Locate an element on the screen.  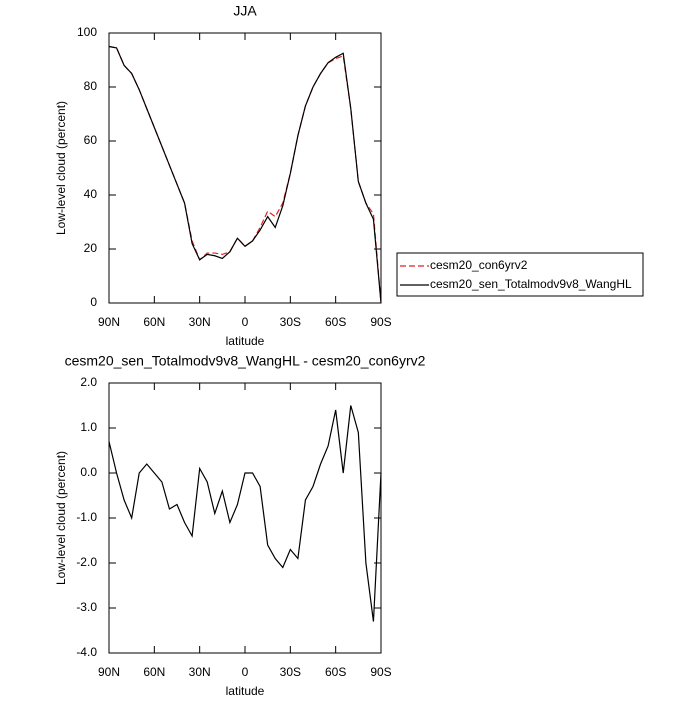
y-tick-label: 0 is located at coordinates (93, 302).